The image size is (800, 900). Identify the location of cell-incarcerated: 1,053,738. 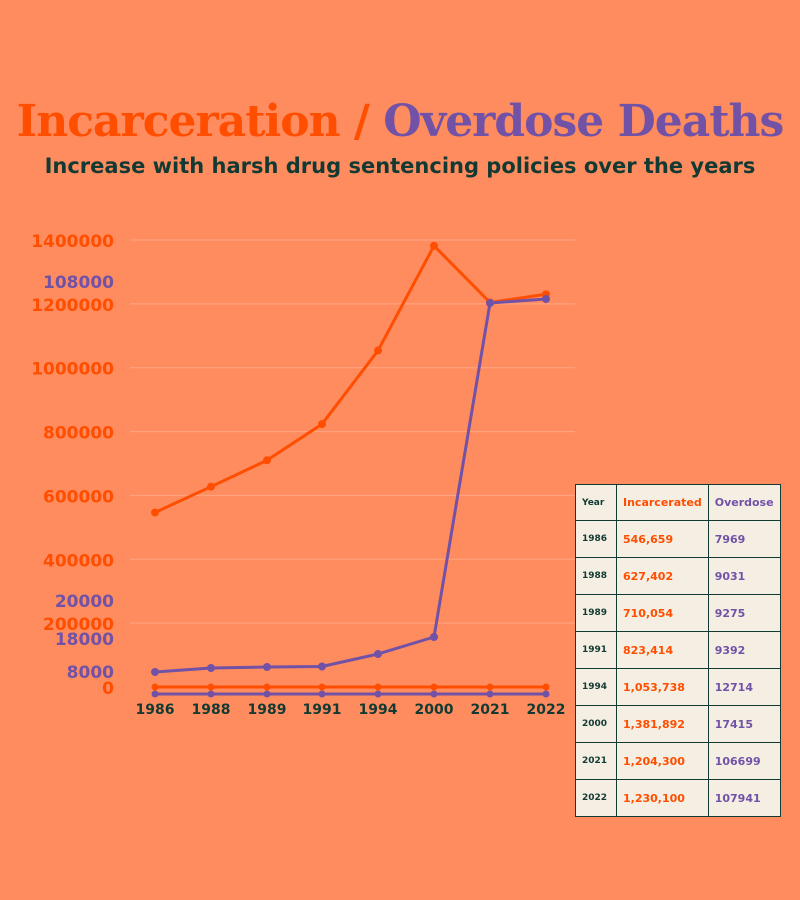
(662, 687).